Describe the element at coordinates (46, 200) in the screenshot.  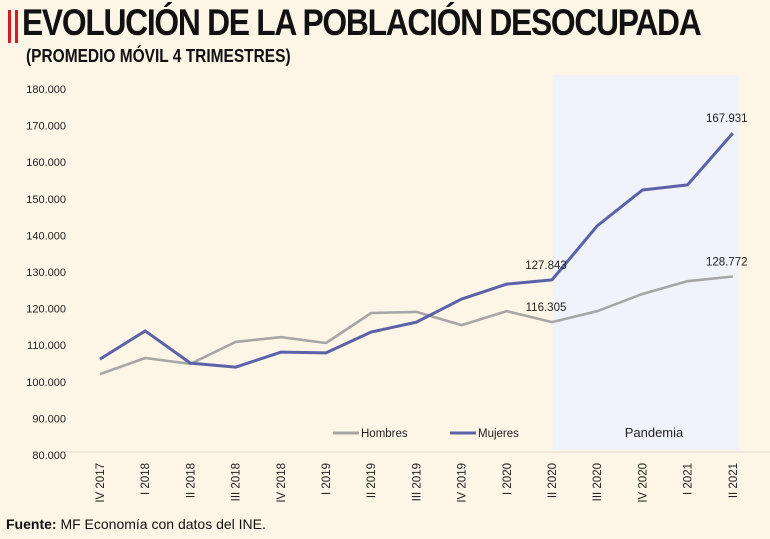
I see `y-tick-label: 150.000` at that location.